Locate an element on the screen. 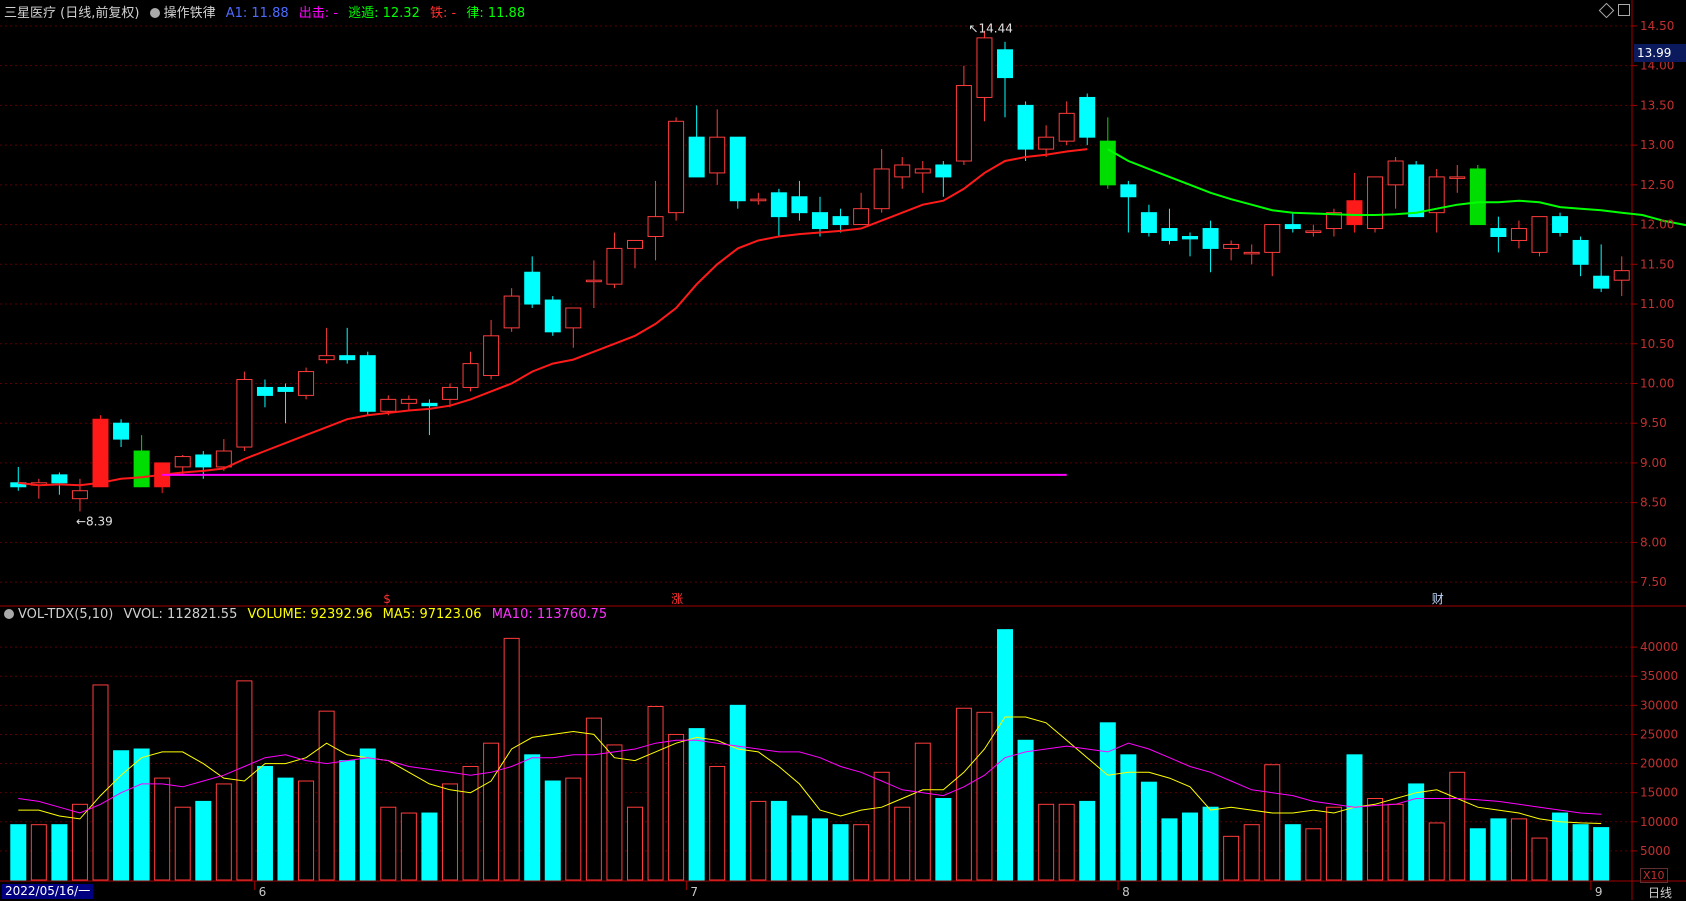  event-marker: $ is located at coordinates (387, 599).